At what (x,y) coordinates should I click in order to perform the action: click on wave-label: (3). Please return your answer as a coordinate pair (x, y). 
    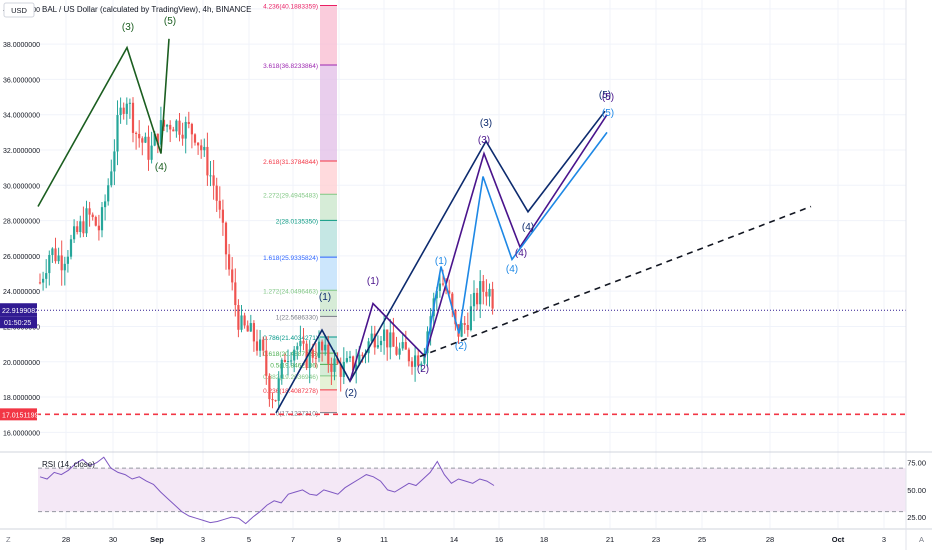
    Looking at the image, I should click on (486, 123).